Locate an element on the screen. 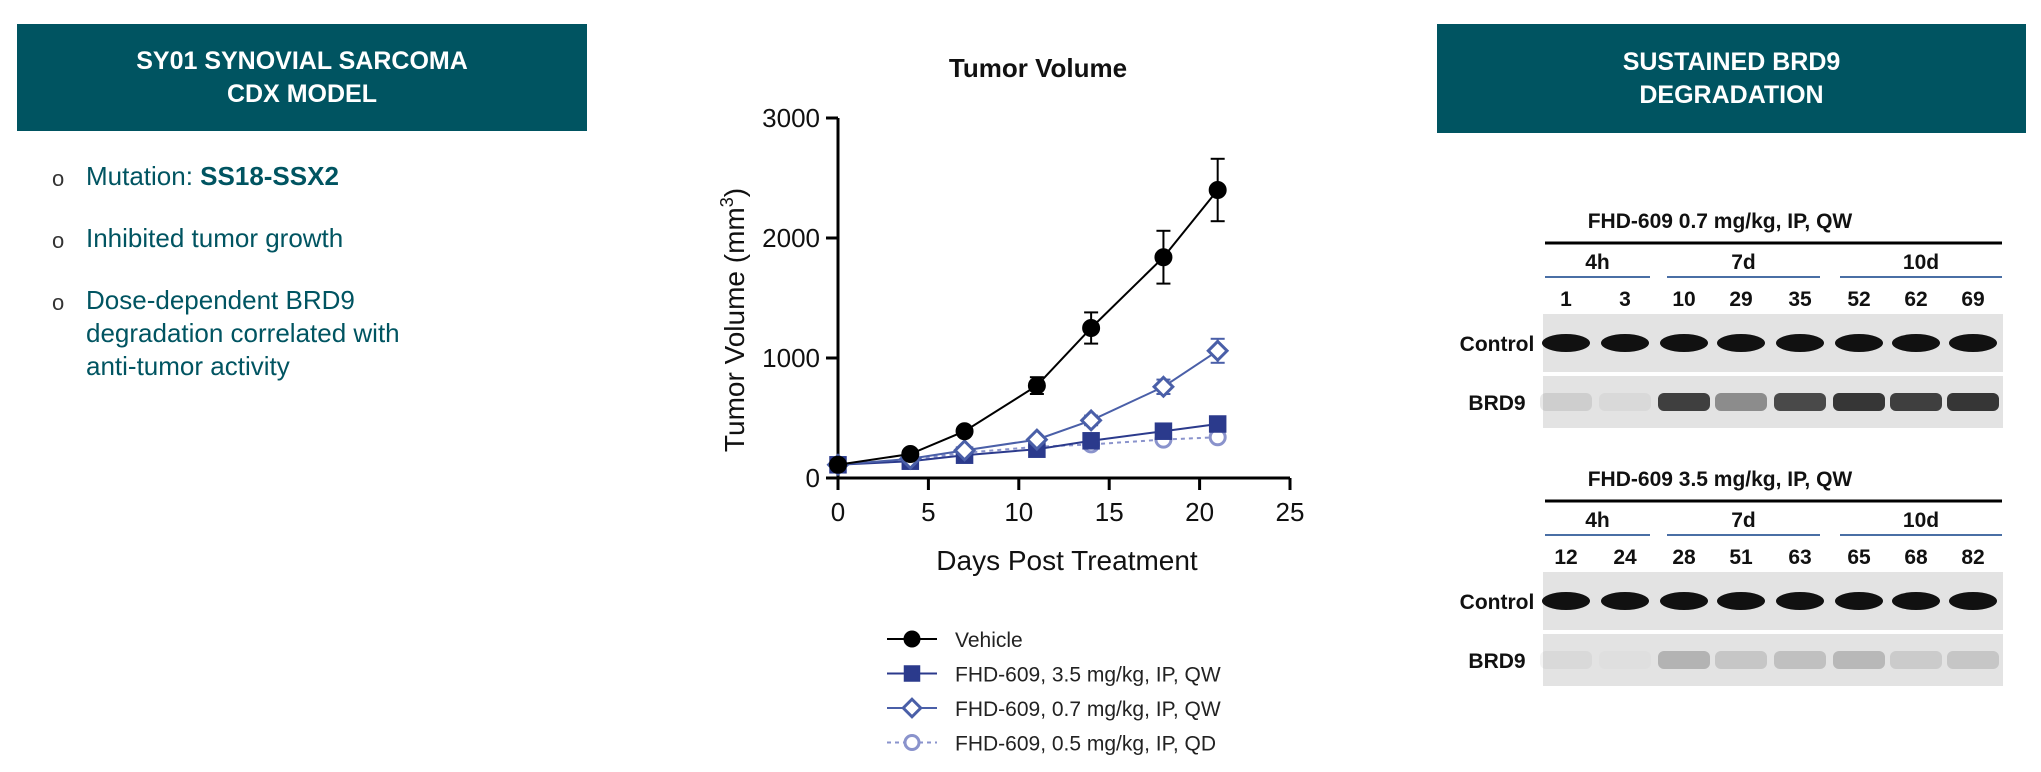 The width and height of the screenshot is (2041, 772). x-tick-label: 20 is located at coordinates (1199, 512).